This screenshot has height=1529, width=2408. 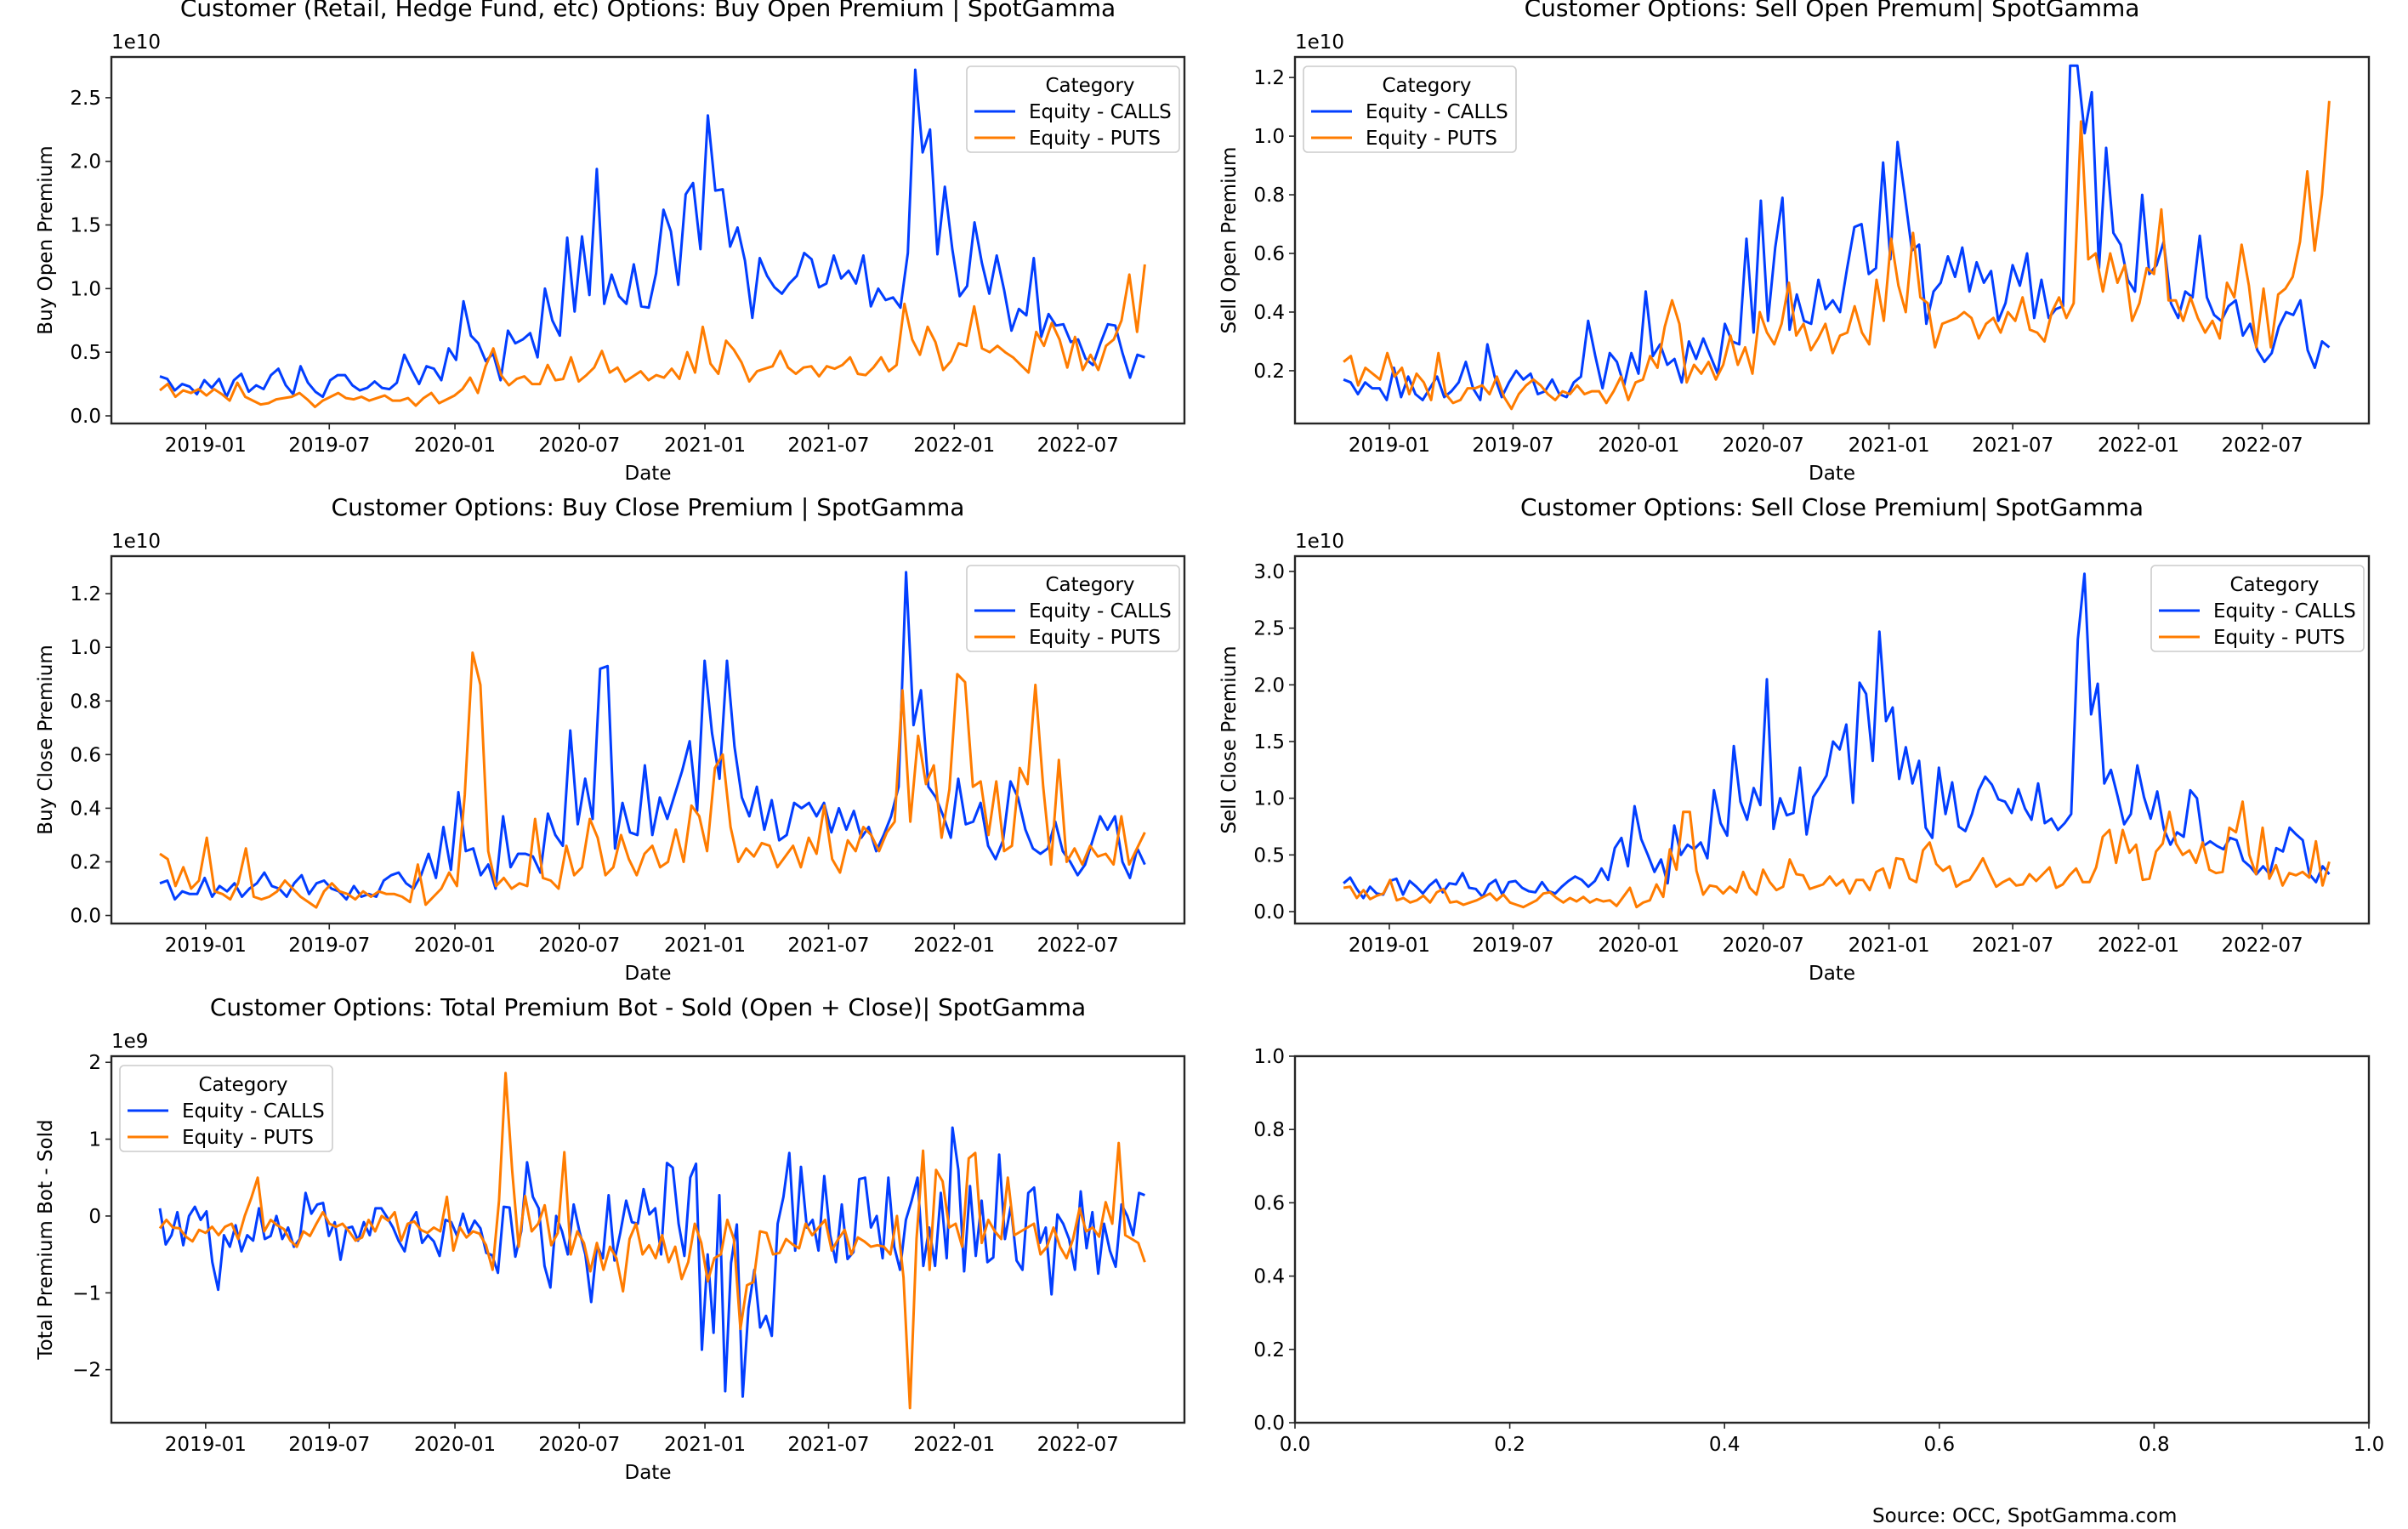 What do you see at coordinates (1295, 1445) in the screenshot?
I see `x-tick-label: 0.0` at bounding box center [1295, 1445].